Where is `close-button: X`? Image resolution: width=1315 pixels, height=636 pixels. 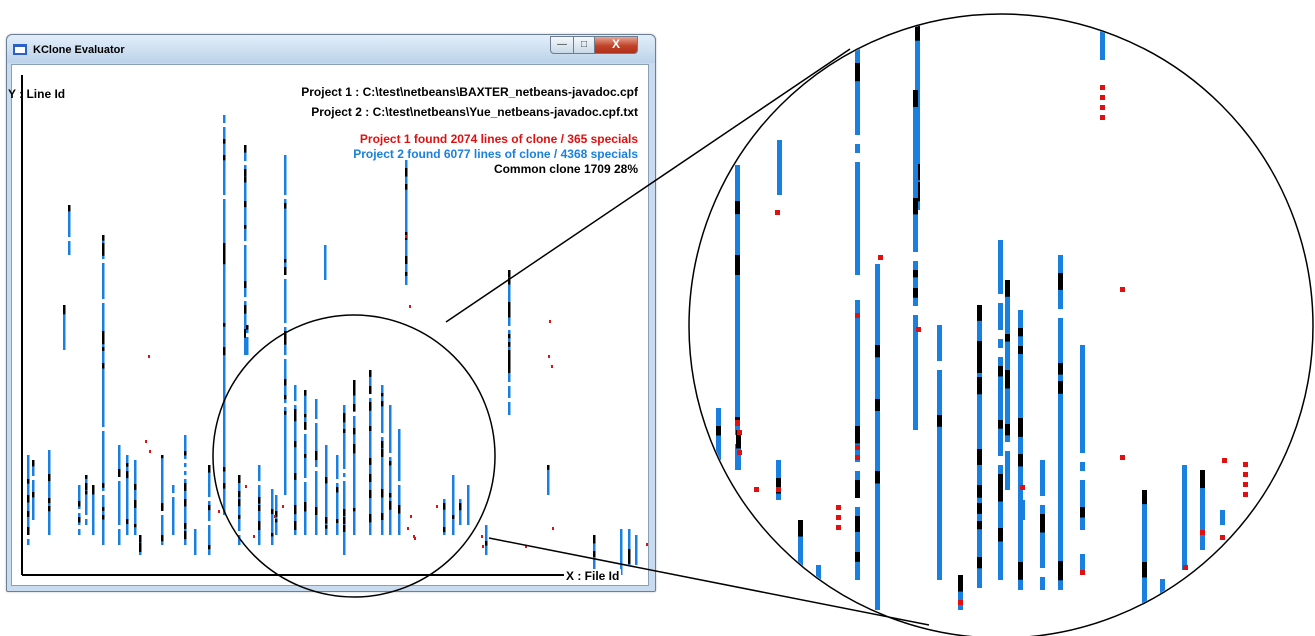
close-button: X is located at coordinates (616, 45).